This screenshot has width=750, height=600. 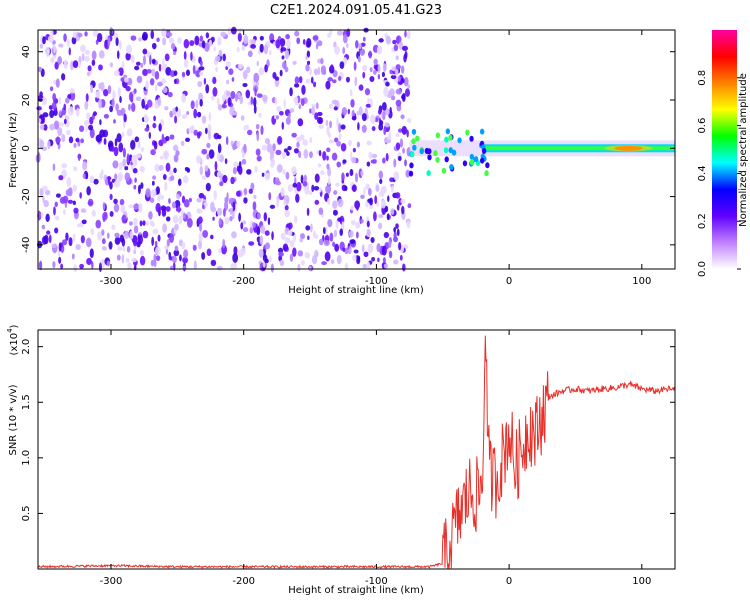 I want to click on bottom-x-tick-label: -100, so click(x=376, y=581).